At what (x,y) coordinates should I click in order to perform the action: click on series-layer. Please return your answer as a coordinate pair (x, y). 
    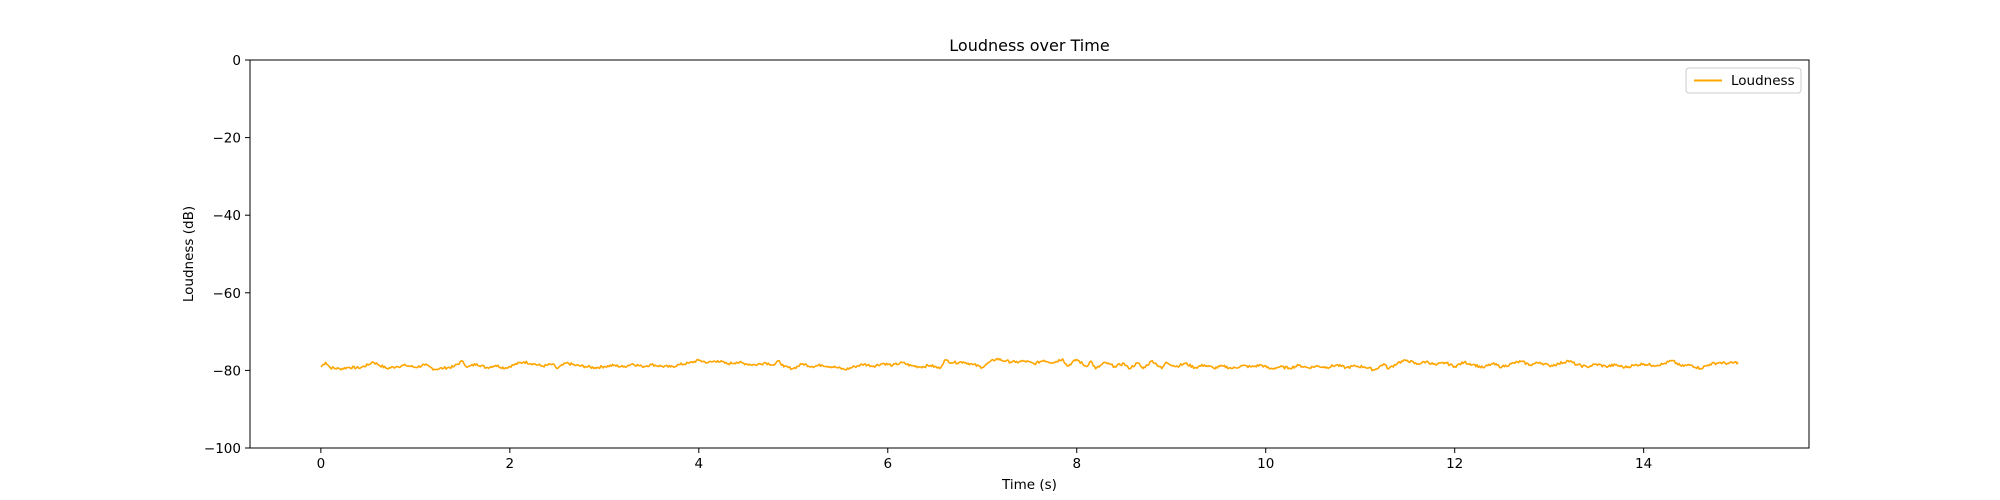
    Looking at the image, I should click on (1029, 364).